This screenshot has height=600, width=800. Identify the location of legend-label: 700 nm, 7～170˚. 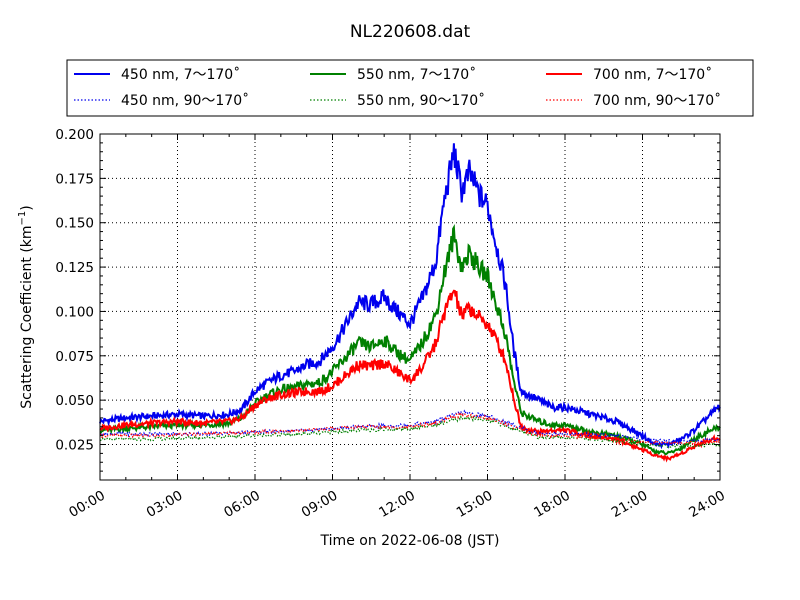
(652, 74).